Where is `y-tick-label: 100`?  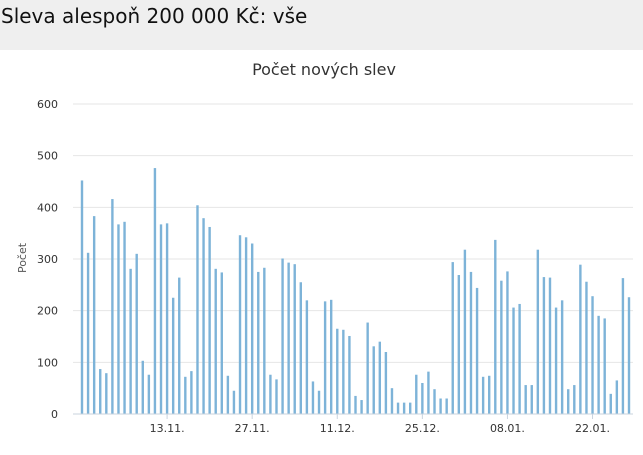 y-tick-label: 100 is located at coordinates (47, 362).